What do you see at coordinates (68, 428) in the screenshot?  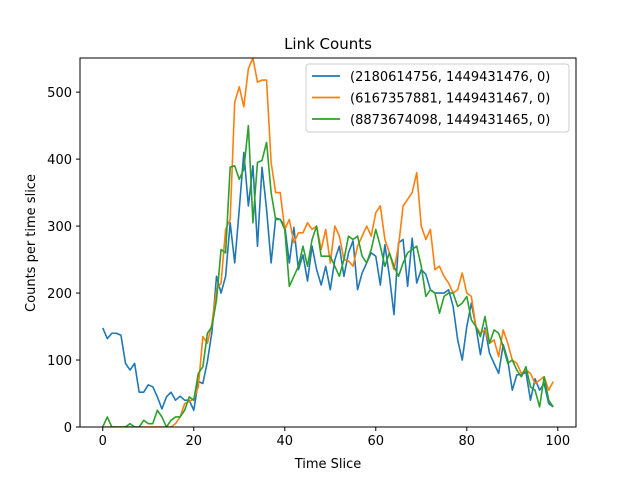 I see `y-tick-label: 0` at bounding box center [68, 428].